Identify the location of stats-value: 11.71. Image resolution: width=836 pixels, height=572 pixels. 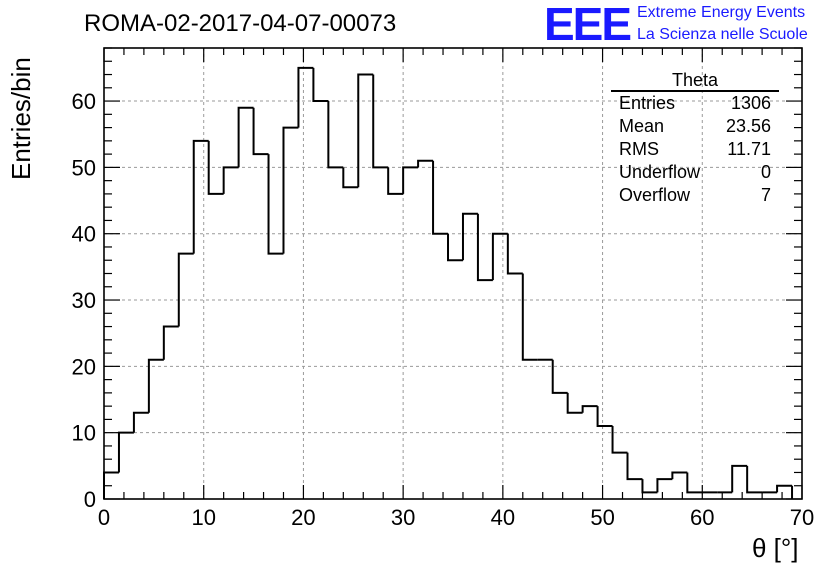
(749, 149).